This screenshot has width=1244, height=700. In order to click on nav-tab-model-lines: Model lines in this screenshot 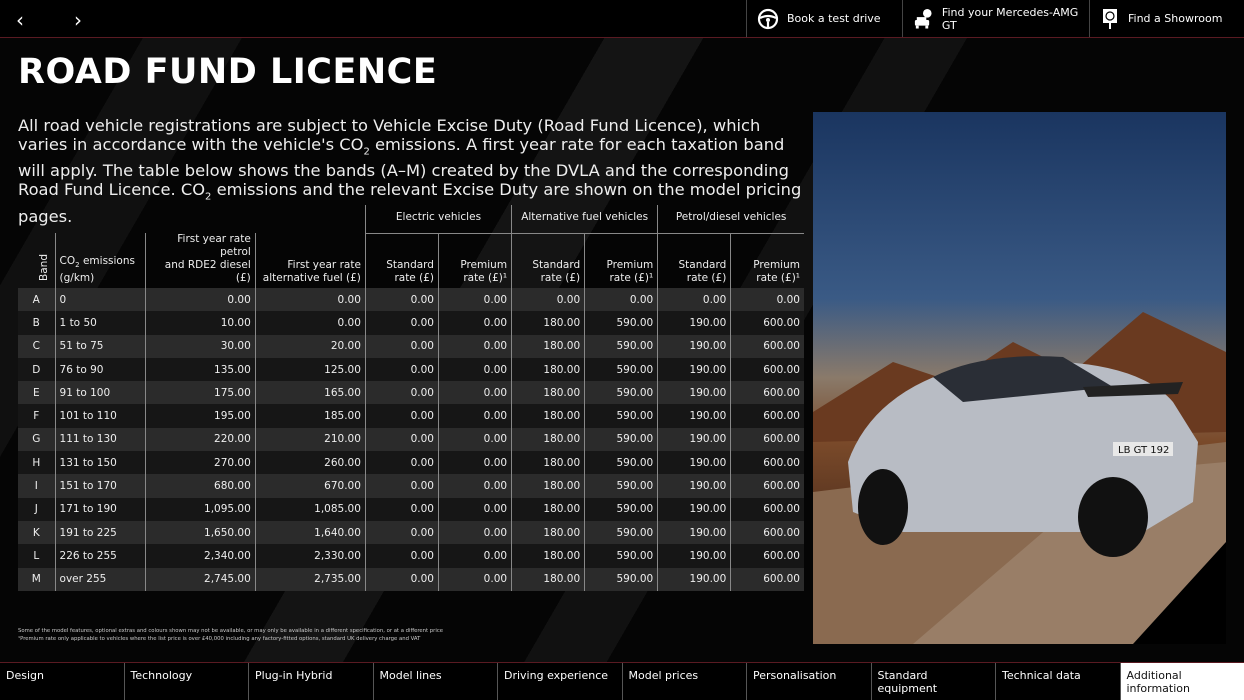, I will do `click(435, 681)`.